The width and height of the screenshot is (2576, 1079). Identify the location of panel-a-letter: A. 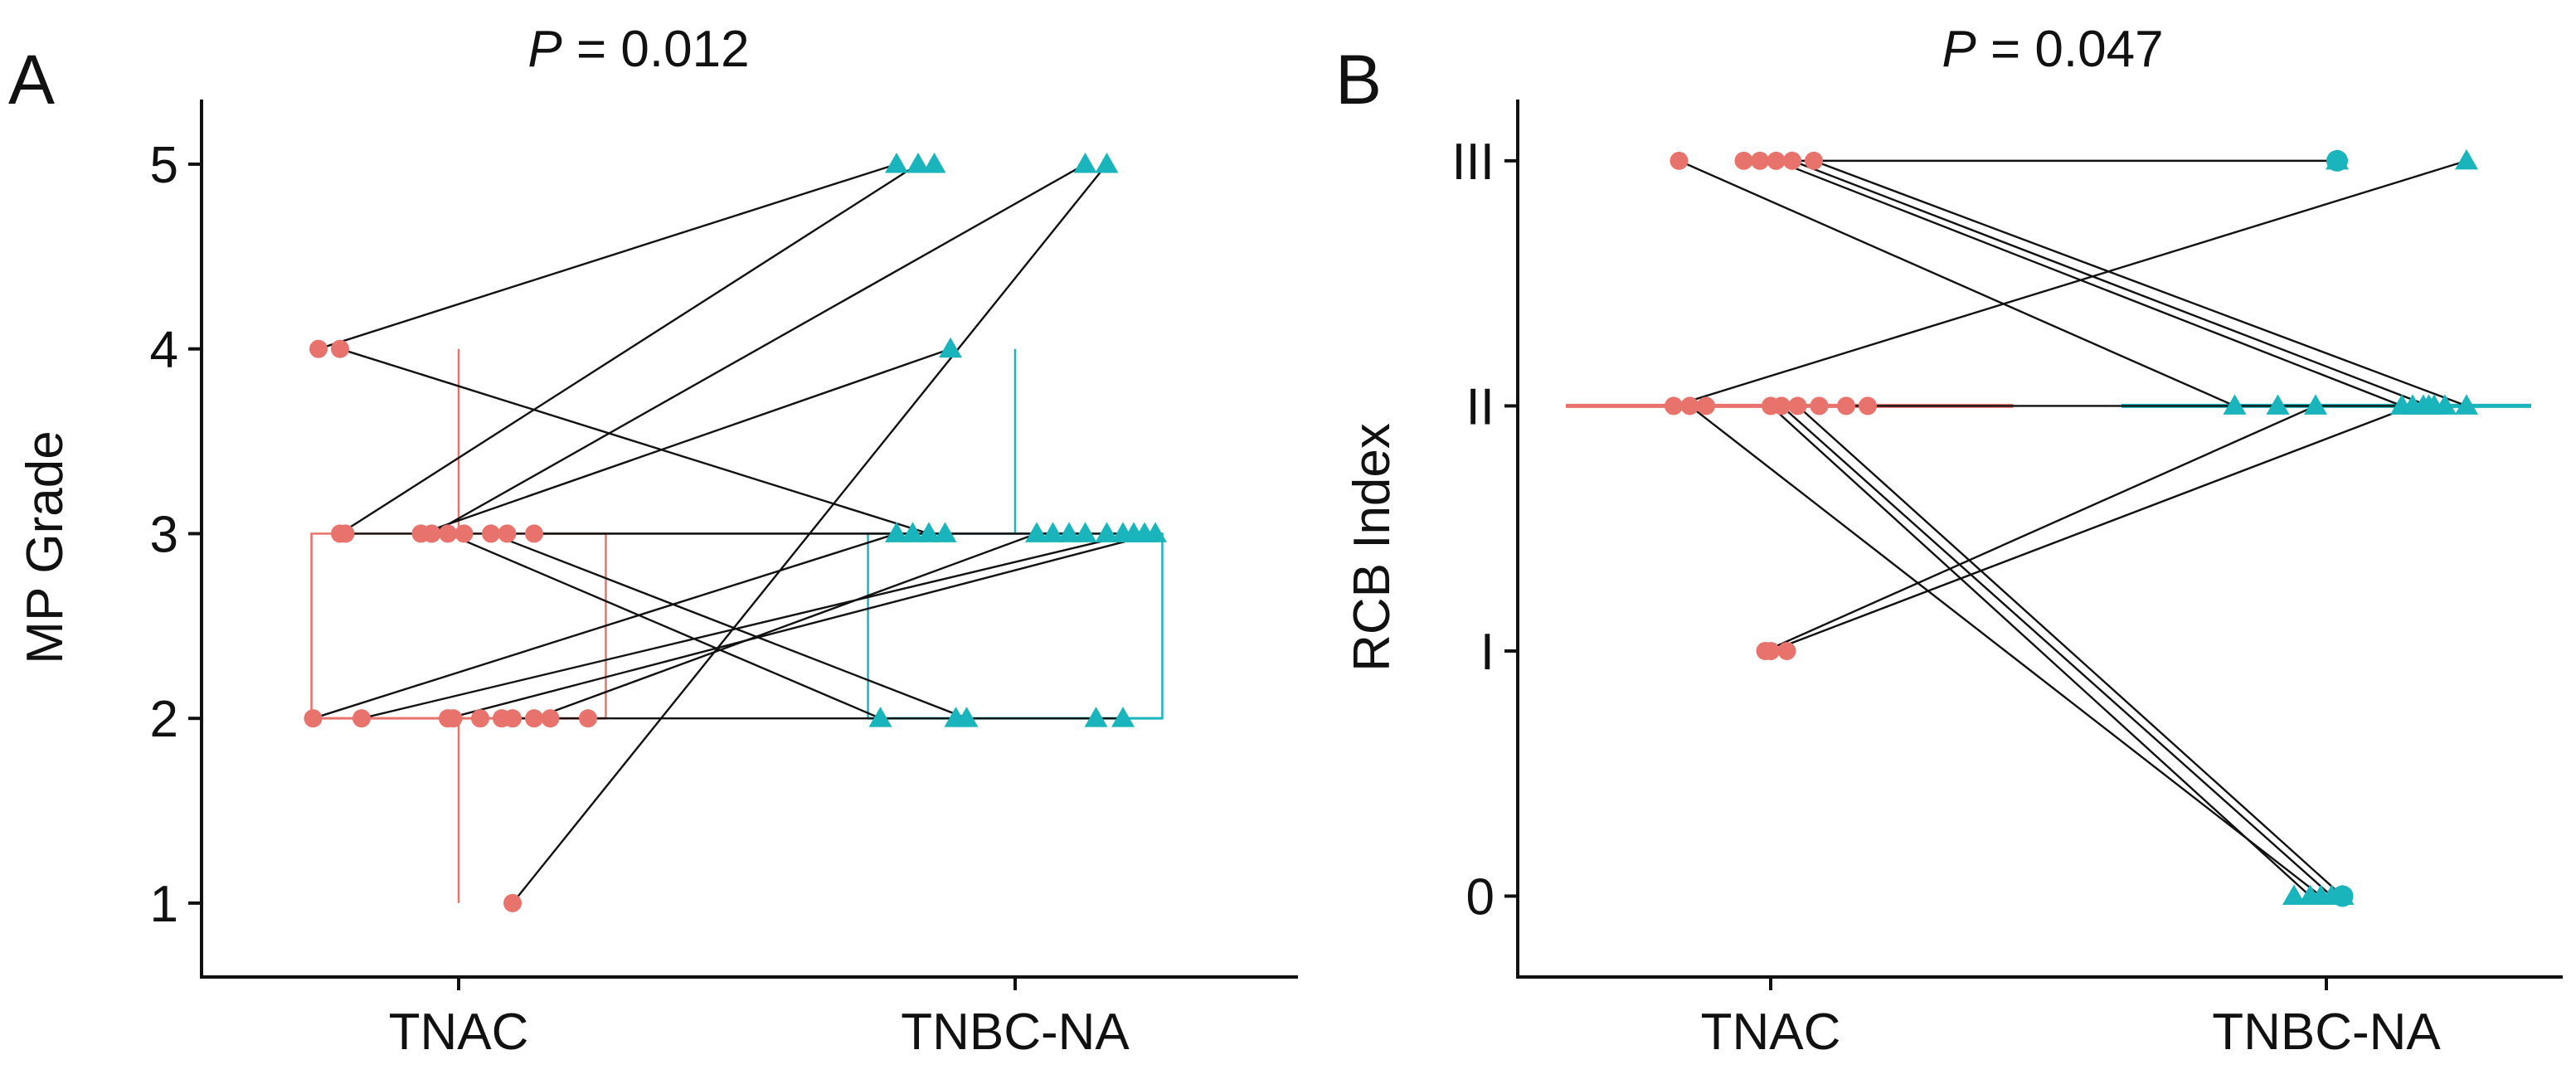
(32, 80).